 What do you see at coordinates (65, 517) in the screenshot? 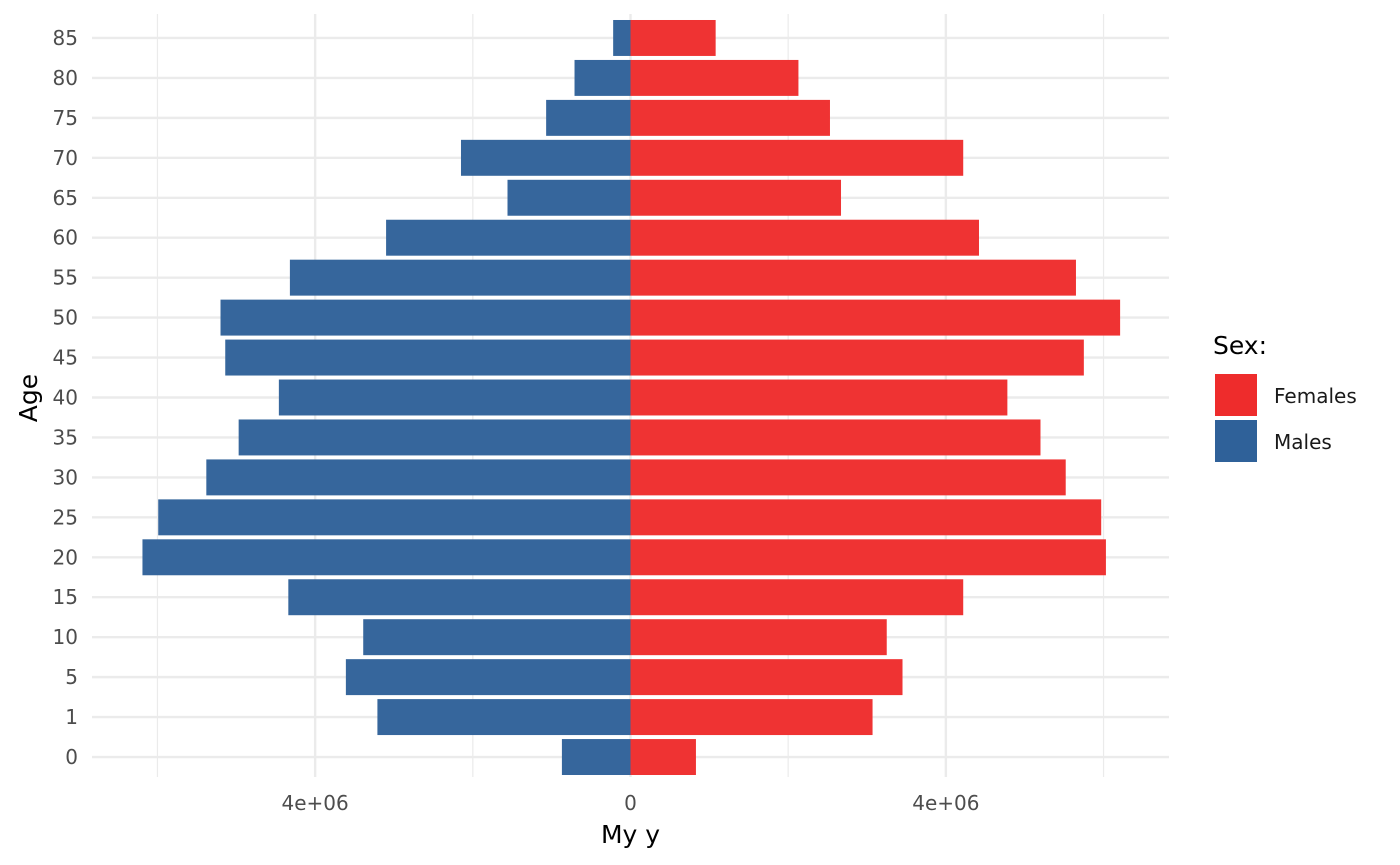
I see `y-tick-label: 25` at bounding box center [65, 517].